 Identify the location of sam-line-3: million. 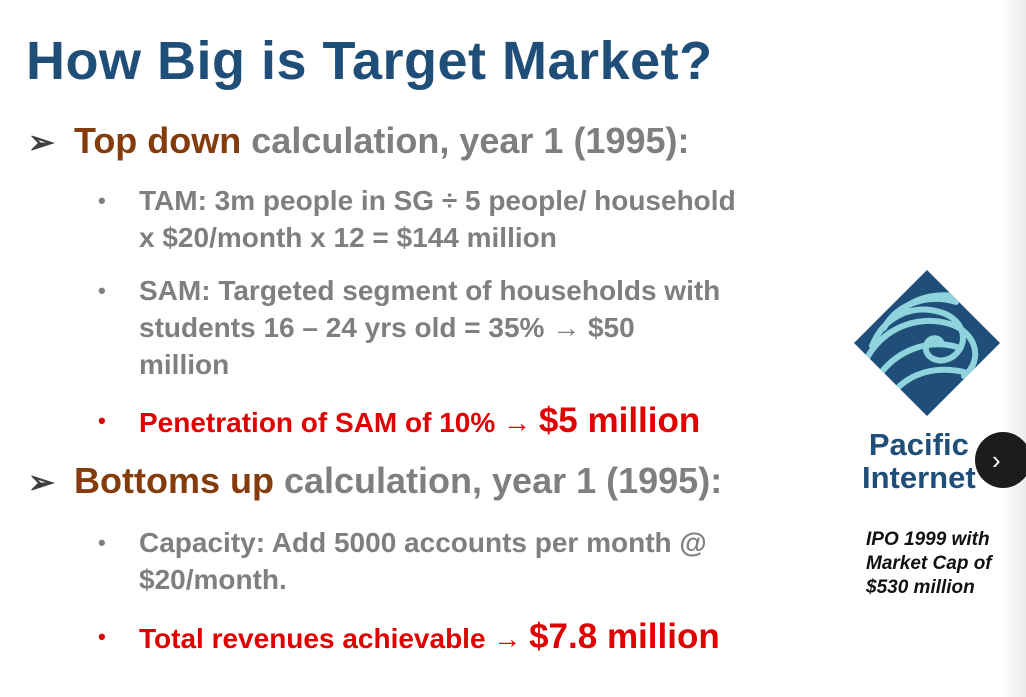
(184, 364).